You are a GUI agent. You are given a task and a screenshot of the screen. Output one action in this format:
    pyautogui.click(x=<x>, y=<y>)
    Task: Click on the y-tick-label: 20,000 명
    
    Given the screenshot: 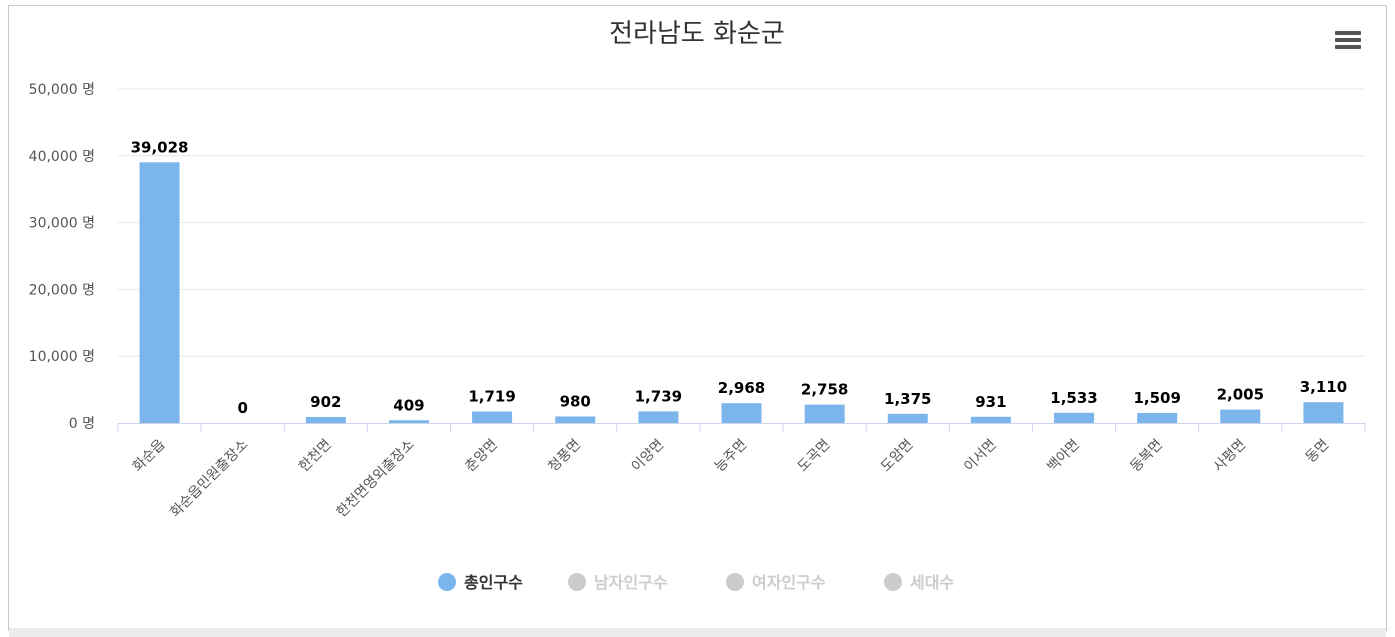 What is the action you would take?
    pyautogui.click(x=62, y=290)
    